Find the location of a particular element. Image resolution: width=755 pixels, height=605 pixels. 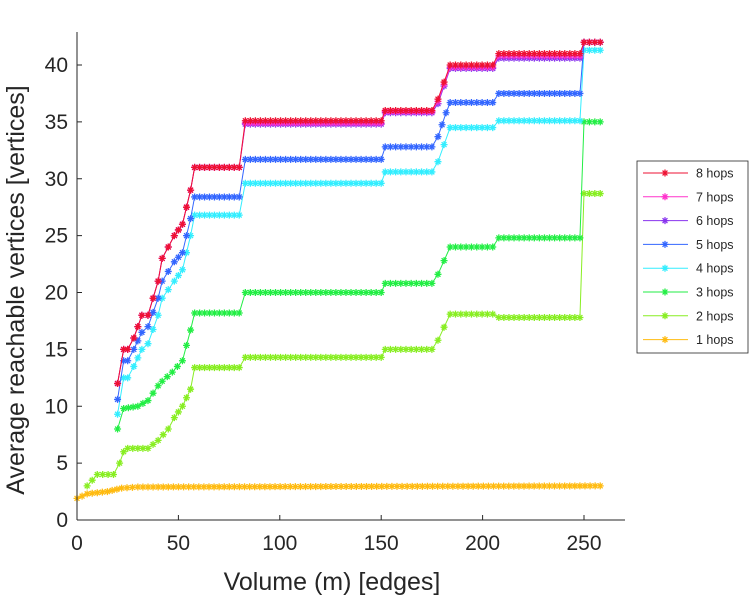

y-tick-label: 10 is located at coordinates (56, 406).